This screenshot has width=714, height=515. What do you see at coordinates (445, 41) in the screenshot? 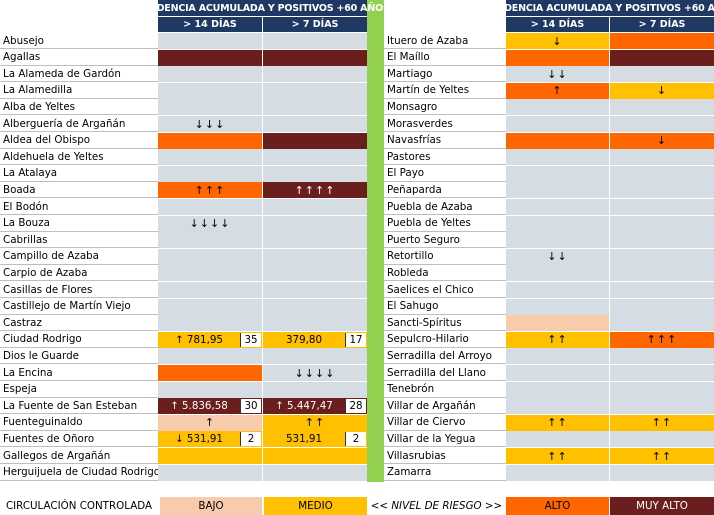
I see `municipality-name: Ituero de Azaba` at bounding box center [445, 41].